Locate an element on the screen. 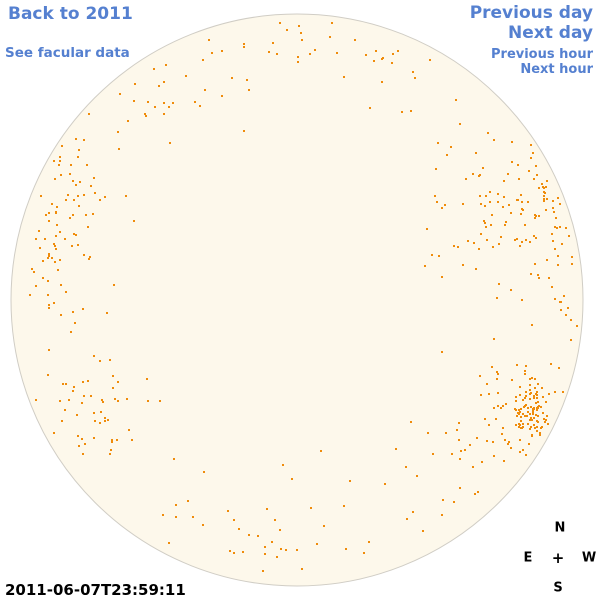 The image size is (600, 600). hour-navigation: Previous hour Next hour is located at coordinates (542, 62).